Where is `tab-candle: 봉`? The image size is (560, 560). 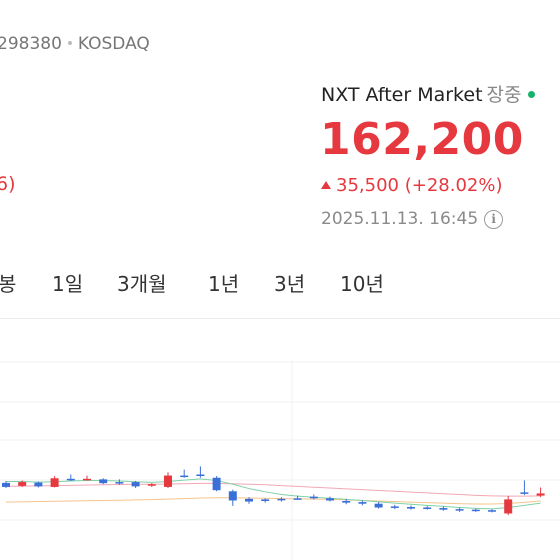 tab-candle: 봉 is located at coordinates (8, 284).